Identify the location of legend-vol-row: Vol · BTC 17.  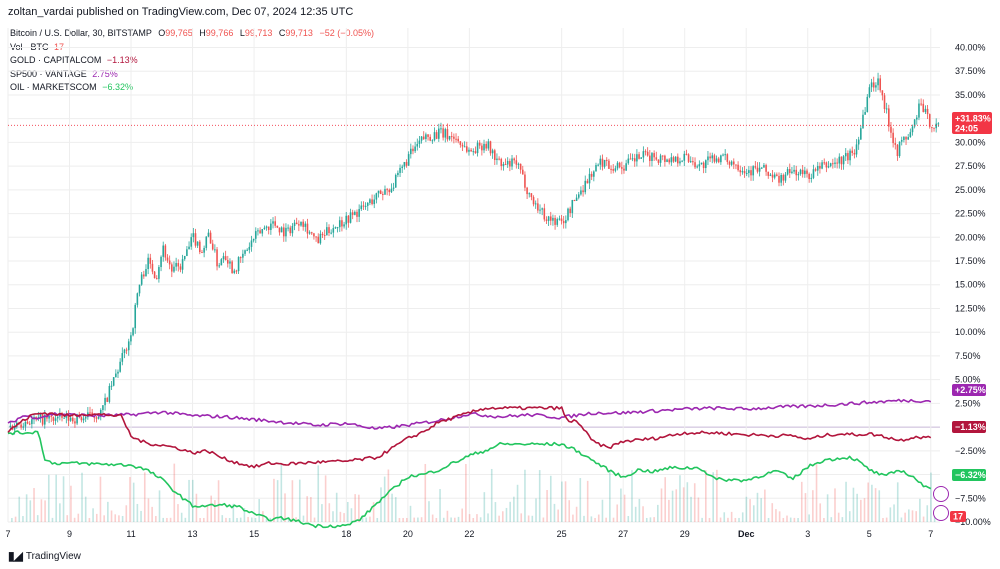
(192, 48).